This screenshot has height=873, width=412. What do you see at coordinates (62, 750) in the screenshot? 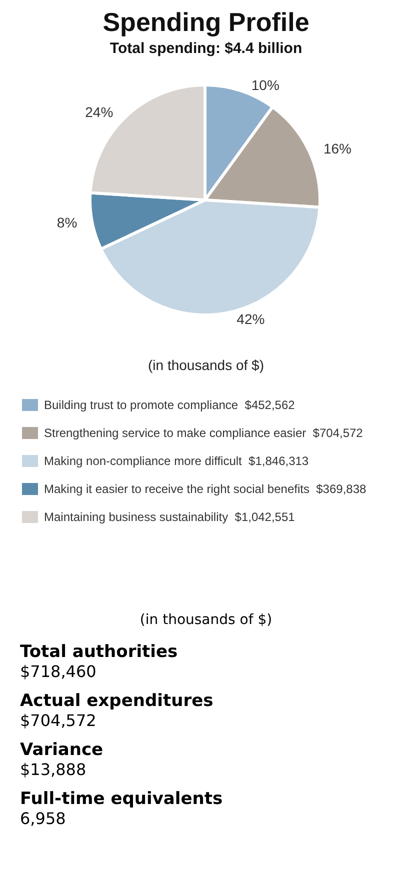
I see `text: Variance` at bounding box center [62, 750].